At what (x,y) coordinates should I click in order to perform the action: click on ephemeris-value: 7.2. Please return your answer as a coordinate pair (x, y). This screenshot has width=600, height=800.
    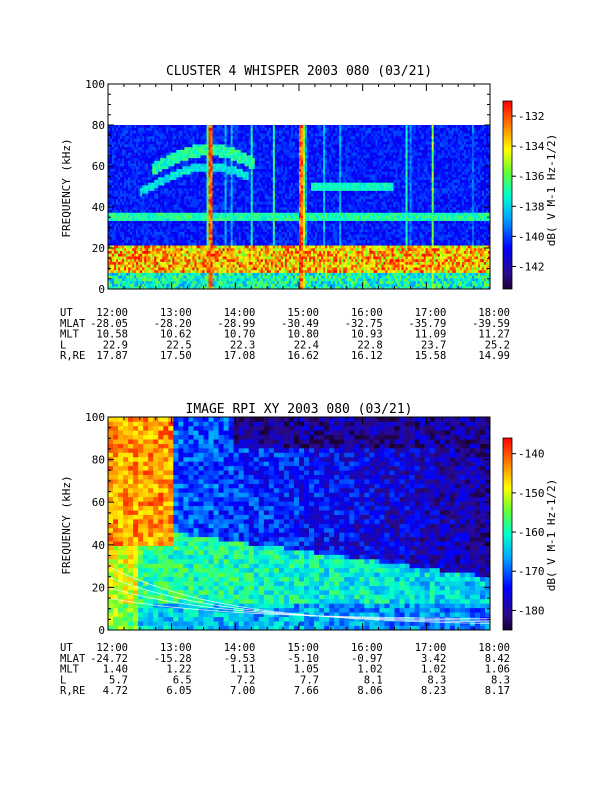
    Looking at the image, I should click on (245, 680).